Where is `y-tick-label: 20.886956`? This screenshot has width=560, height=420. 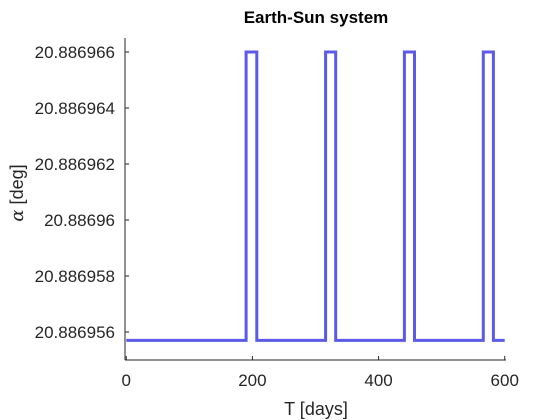 y-tick-label: 20.886956 is located at coordinates (75, 332).